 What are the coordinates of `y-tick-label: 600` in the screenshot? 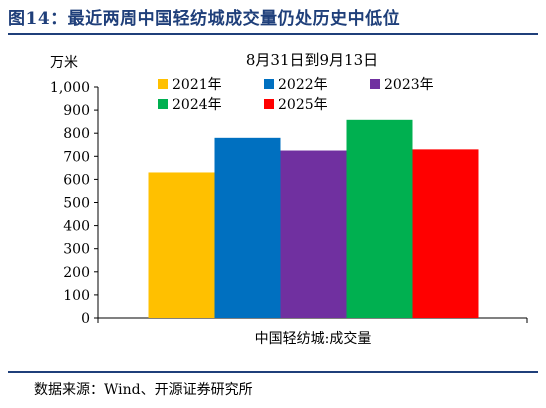 It's located at (76, 180).